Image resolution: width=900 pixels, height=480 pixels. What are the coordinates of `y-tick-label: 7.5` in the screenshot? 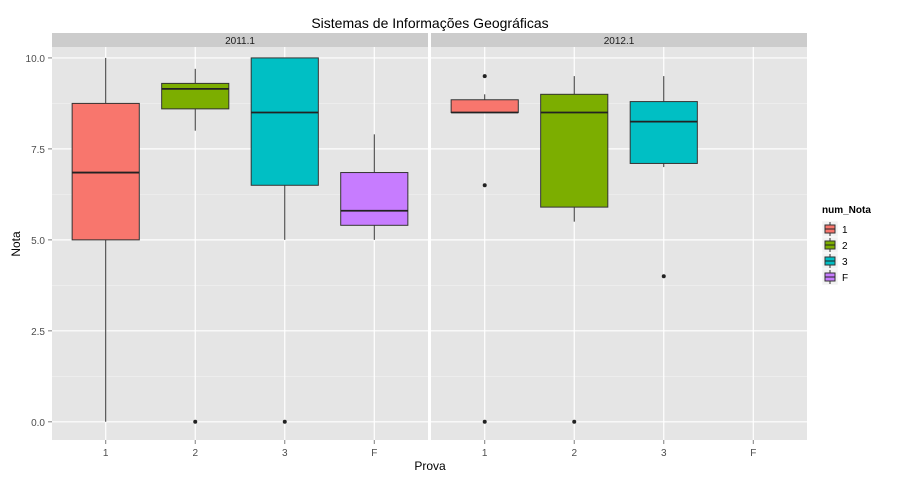 It's located at (38, 150).